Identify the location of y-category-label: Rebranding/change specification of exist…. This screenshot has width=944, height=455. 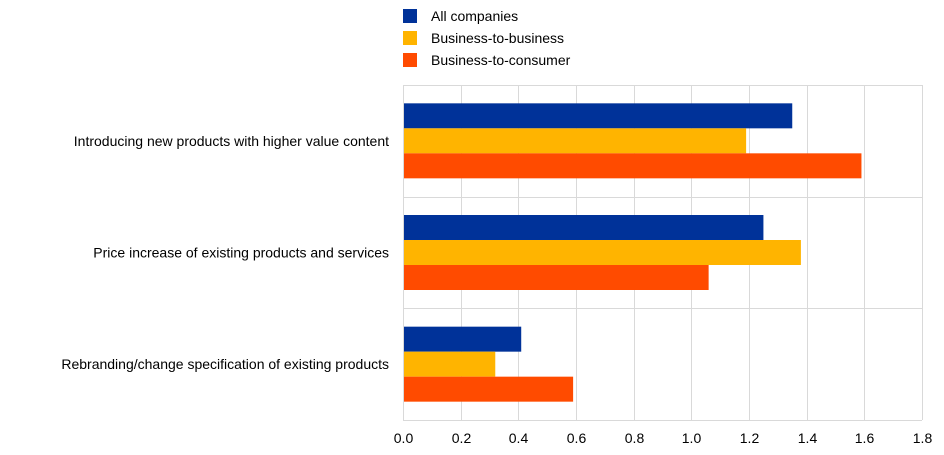
(225, 364).